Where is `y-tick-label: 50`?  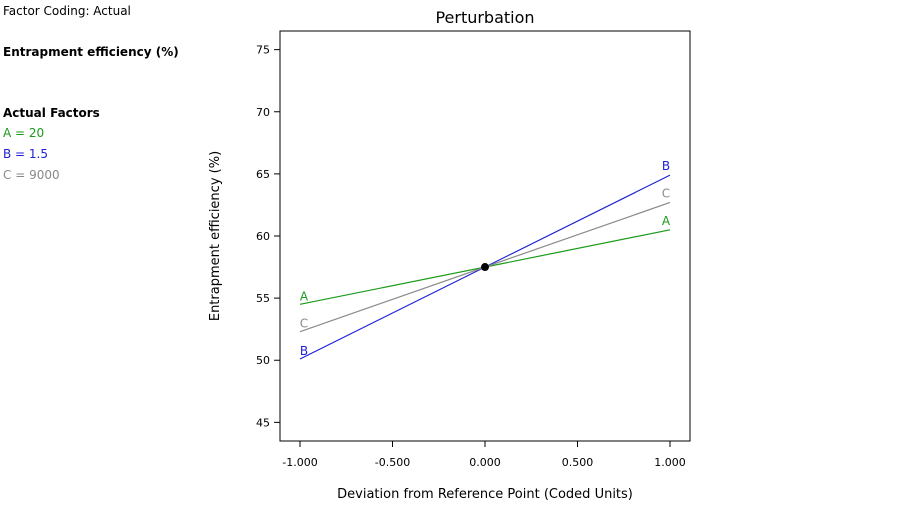 y-tick-label: 50 is located at coordinates (263, 360).